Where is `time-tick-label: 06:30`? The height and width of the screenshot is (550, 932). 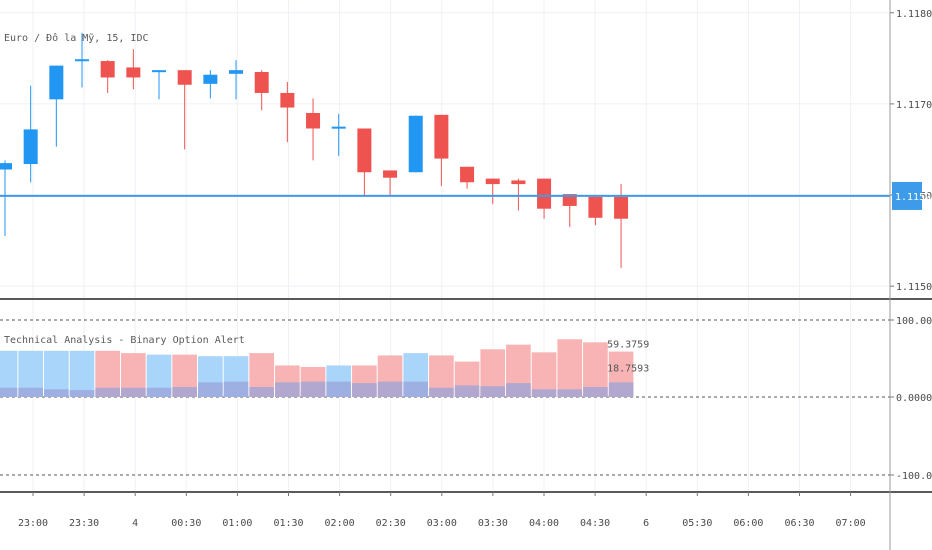 time-tick-label: 06:30 is located at coordinates (799, 523).